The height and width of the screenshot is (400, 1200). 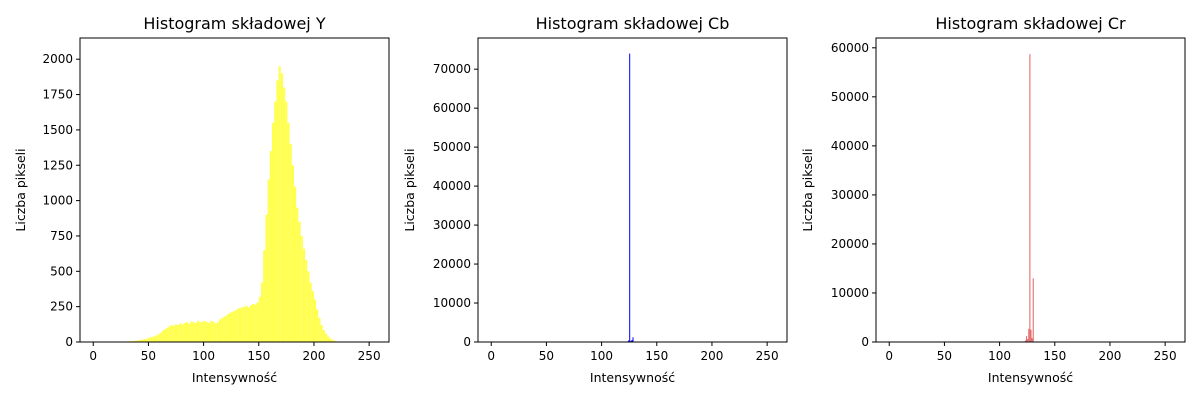 What do you see at coordinates (234, 23) in the screenshot?
I see `chart-title: Histogram składowej Y` at bounding box center [234, 23].